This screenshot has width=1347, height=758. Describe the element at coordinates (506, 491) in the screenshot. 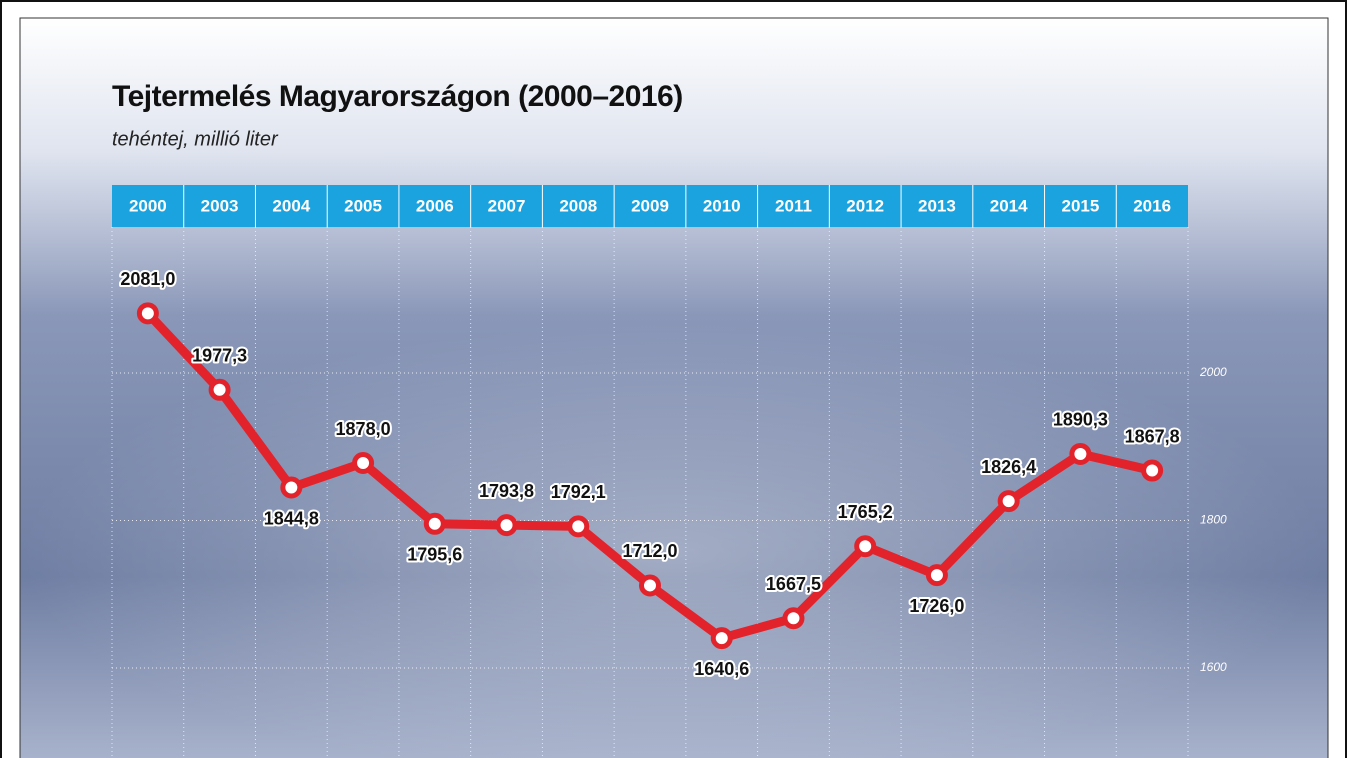

I see `data-label: 1793,8` at that location.